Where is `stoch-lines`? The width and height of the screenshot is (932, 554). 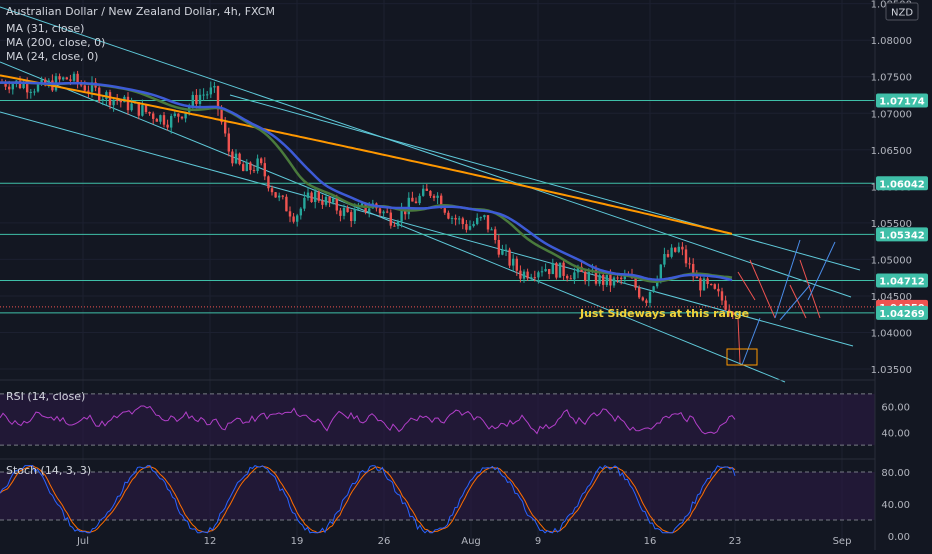 stoch-lines is located at coordinates (368, 499).